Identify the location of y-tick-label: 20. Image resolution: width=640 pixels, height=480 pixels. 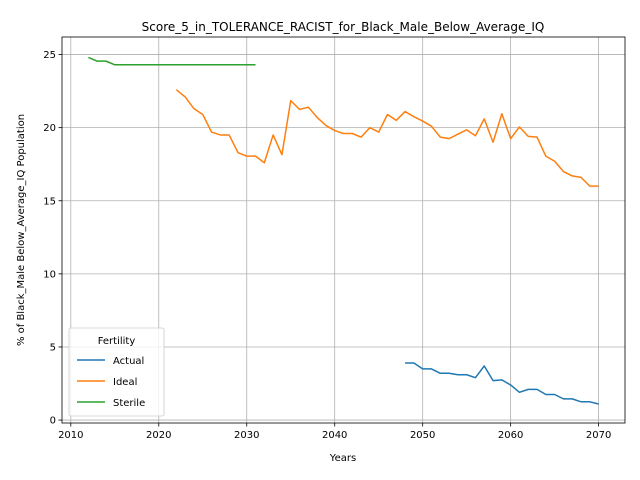
(49, 128).